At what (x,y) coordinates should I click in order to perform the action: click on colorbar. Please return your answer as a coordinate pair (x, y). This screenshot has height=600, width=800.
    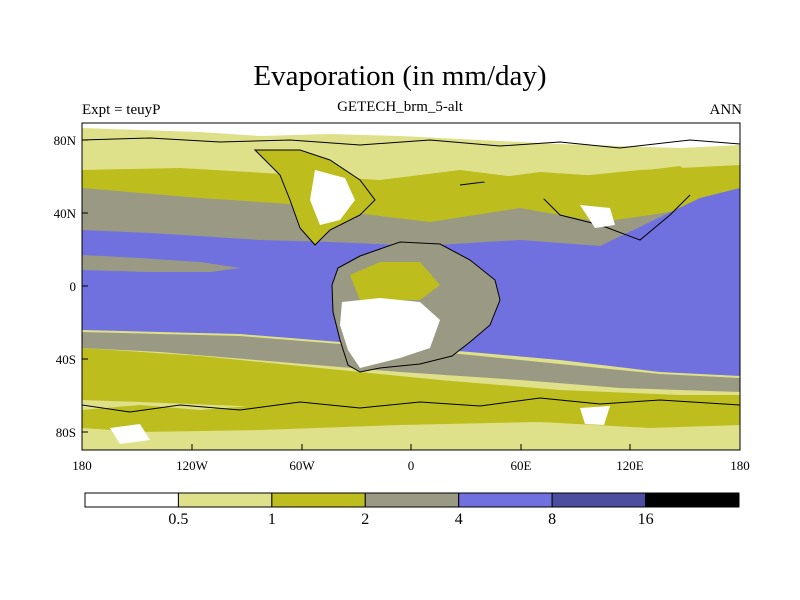
    Looking at the image, I should click on (412, 500).